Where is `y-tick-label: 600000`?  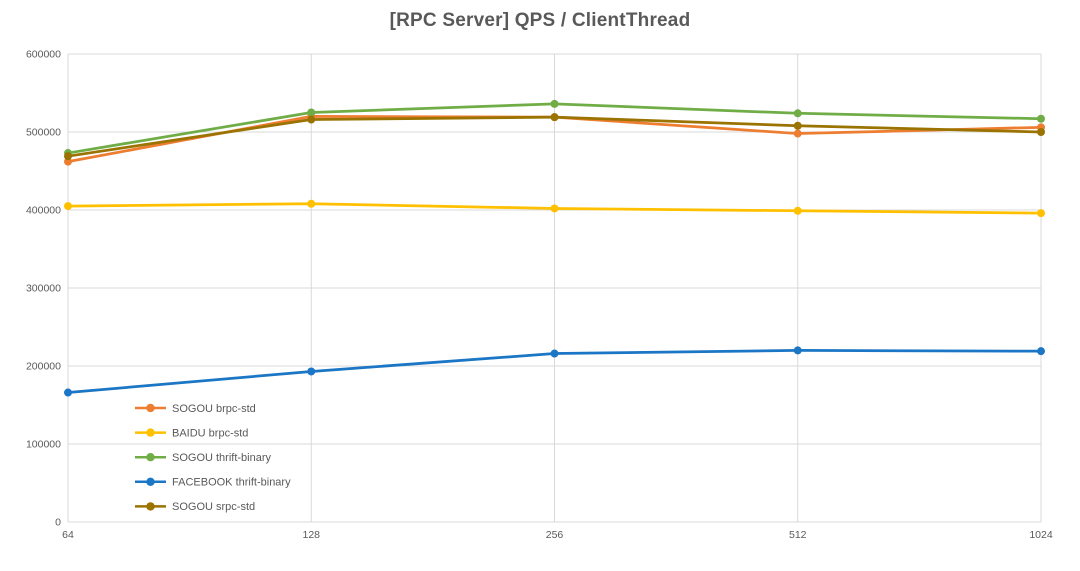 y-tick-label: 600000 is located at coordinates (43, 55).